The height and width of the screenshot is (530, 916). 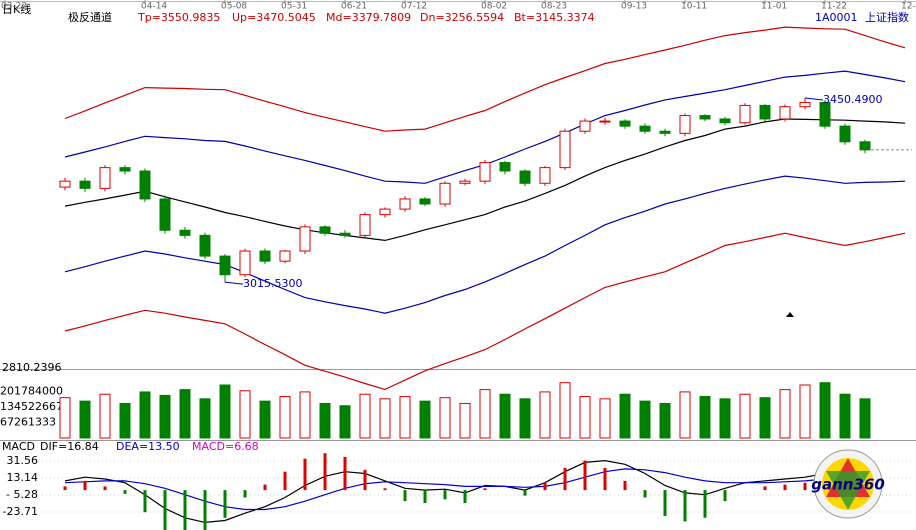 What do you see at coordinates (774, 7) in the screenshot?
I see `x-tick-label: 11-01` at bounding box center [774, 7].